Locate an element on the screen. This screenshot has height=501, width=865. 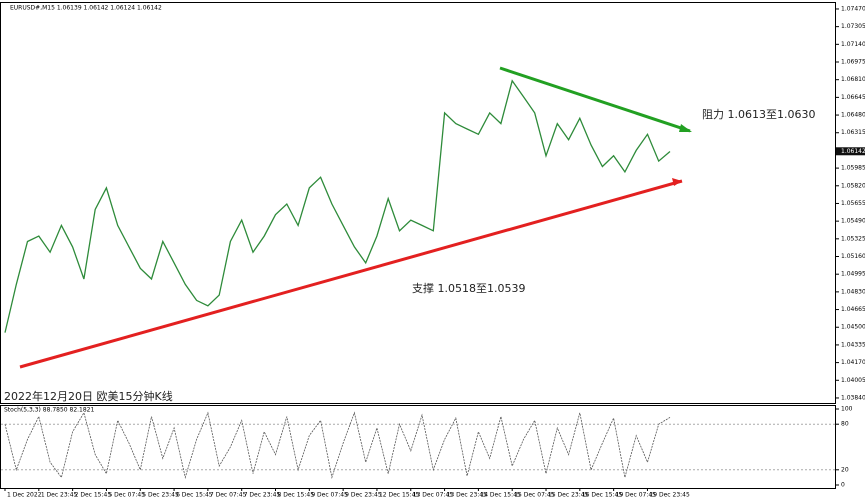
x-tick-label: 2 Dec 15:45 is located at coordinates (93, 495).